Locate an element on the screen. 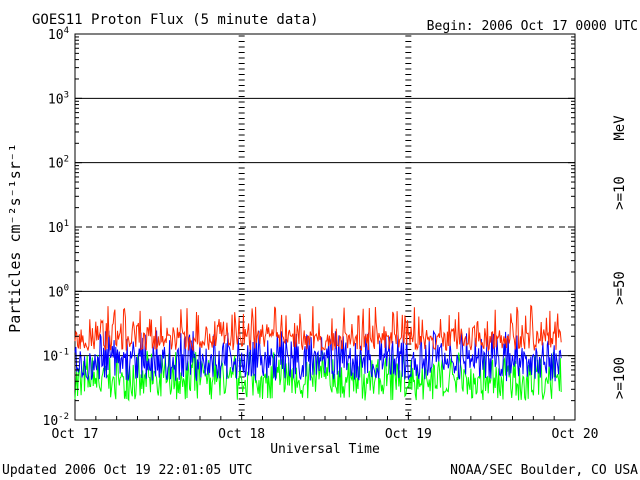 Image resolution: width=640 pixels, height=480 pixels. x-axis-label: Universal Time is located at coordinates (325, 449).